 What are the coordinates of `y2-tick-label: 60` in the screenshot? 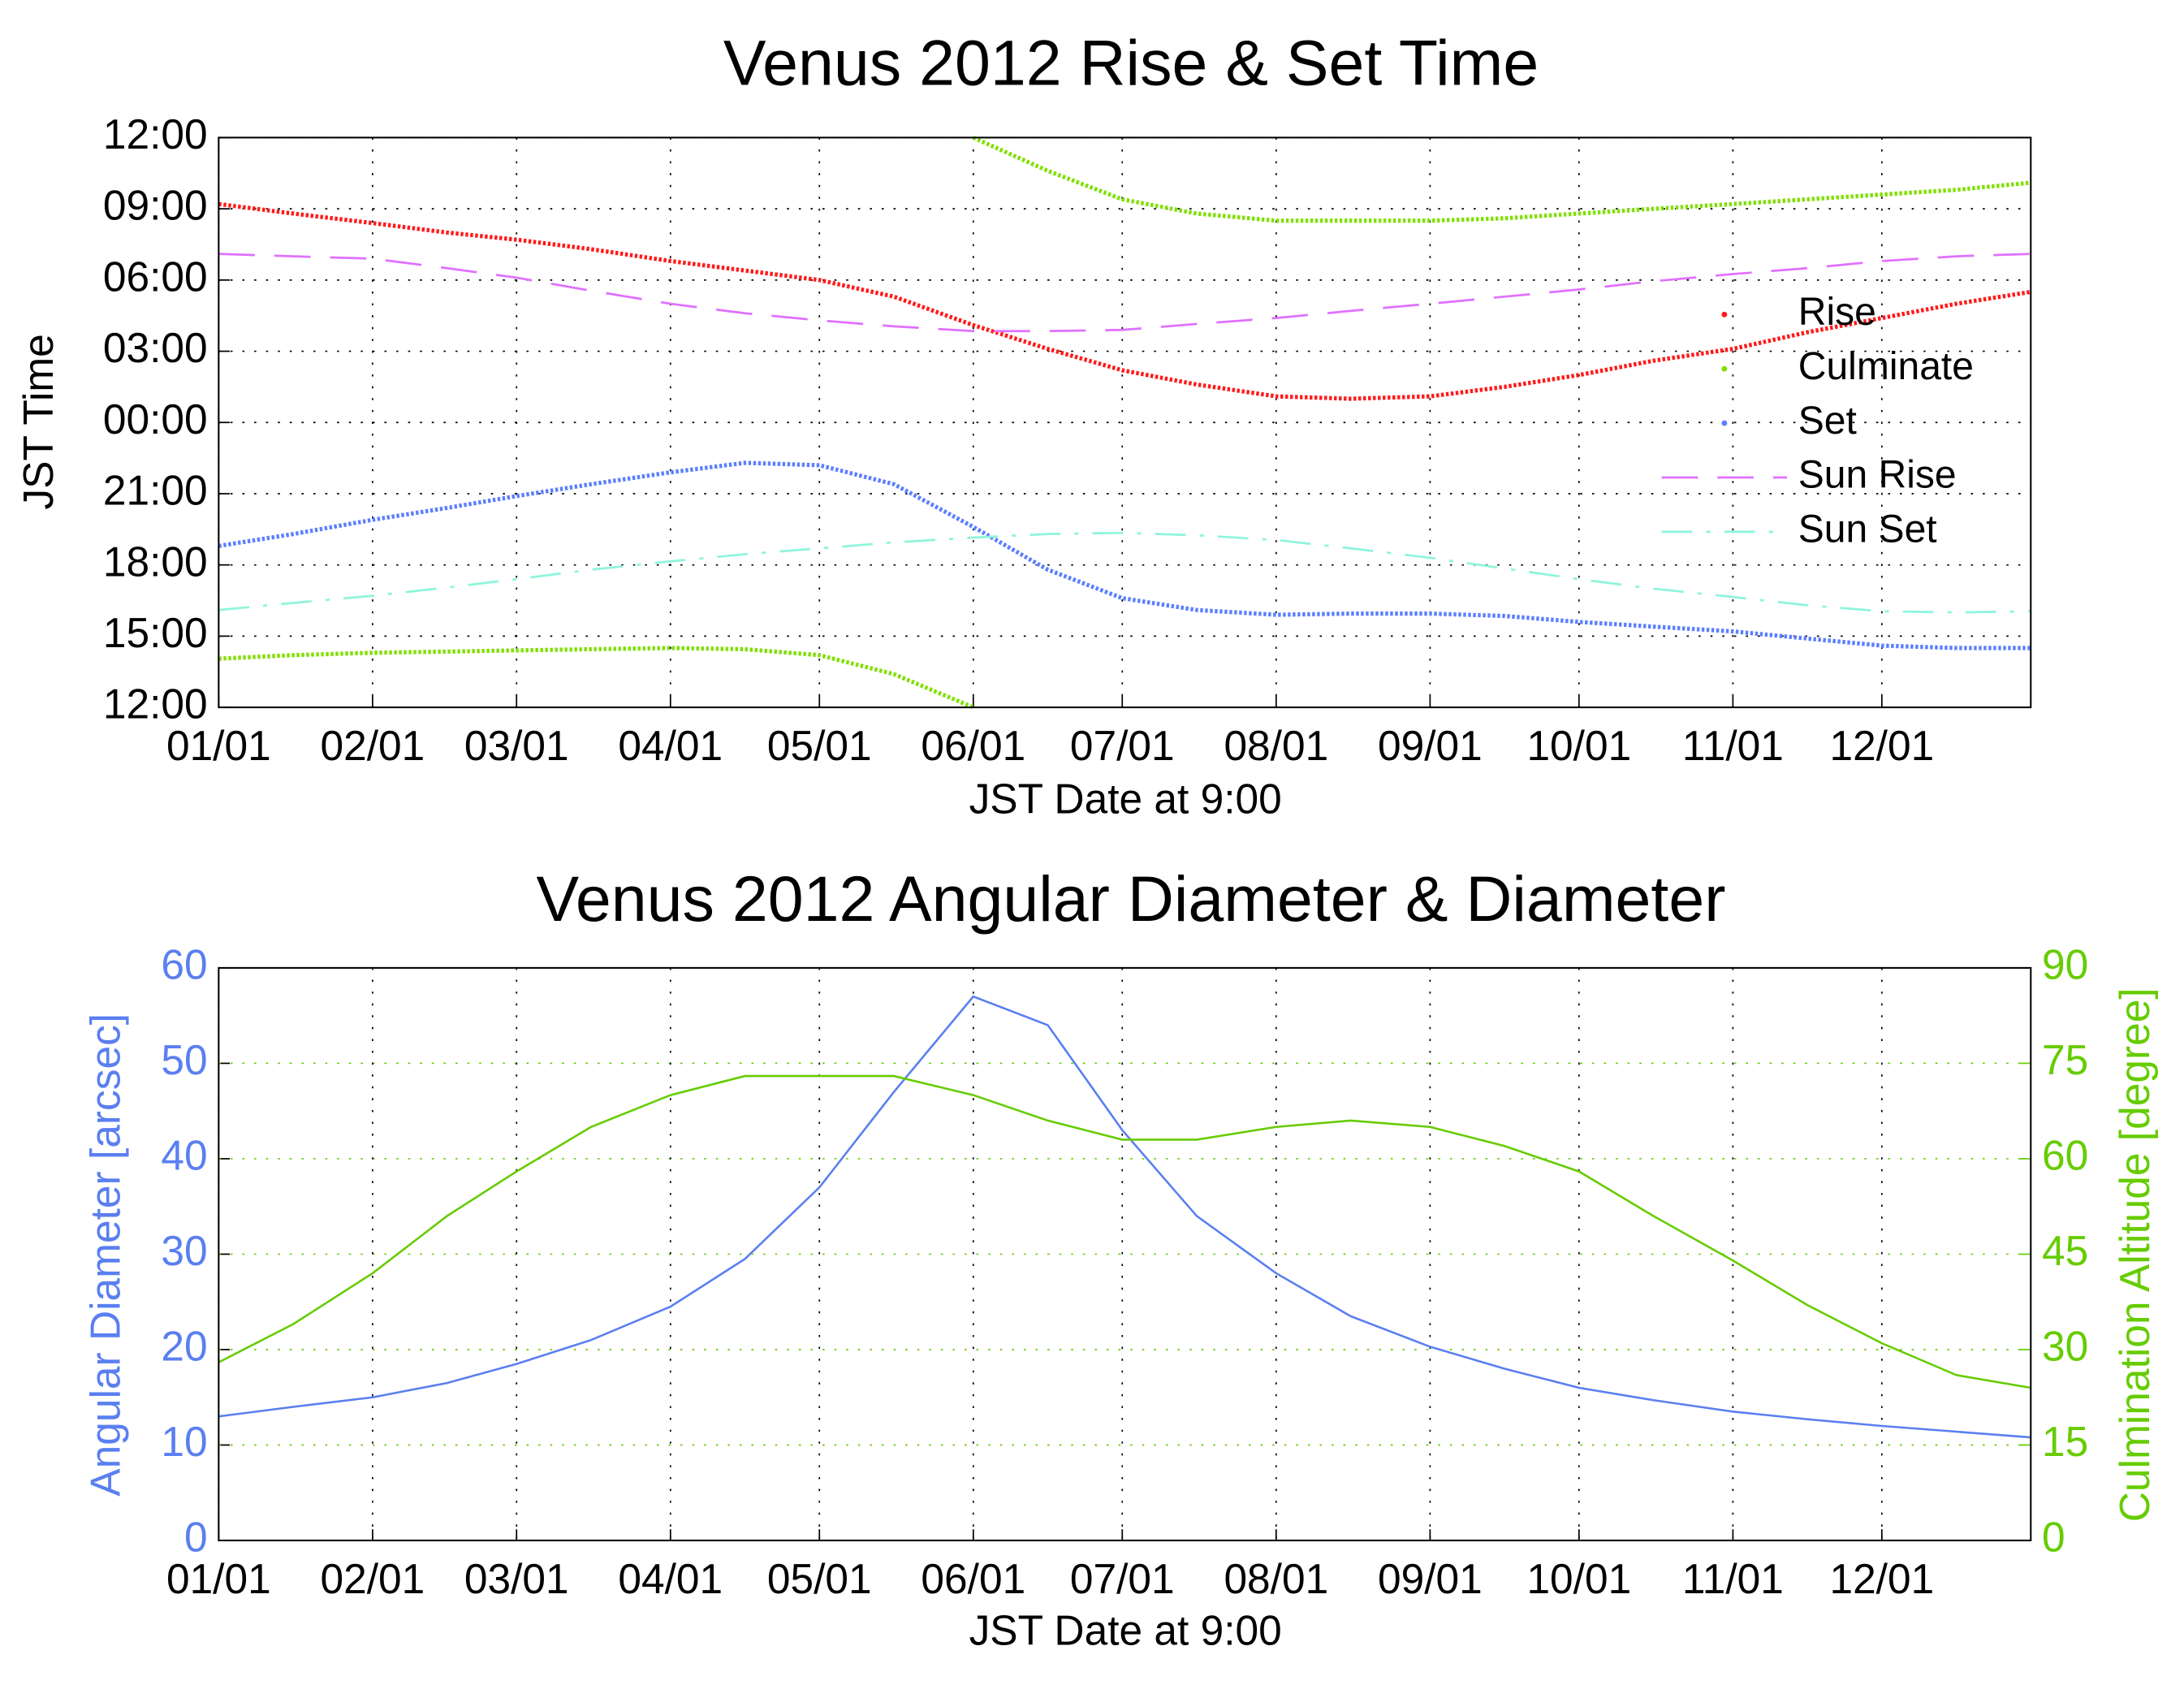 It's located at (2065, 1155).